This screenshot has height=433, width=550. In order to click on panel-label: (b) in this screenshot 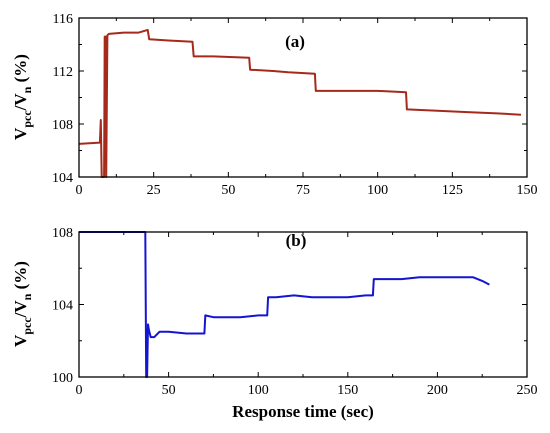, I will do `click(296, 240)`.